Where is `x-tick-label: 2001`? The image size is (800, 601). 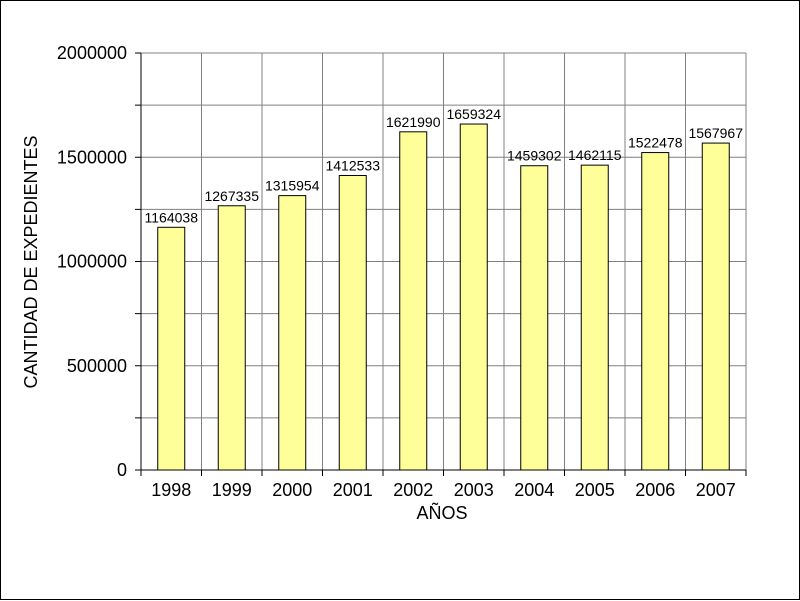
x-tick-label: 2001 is located at coordinates (353, 490).